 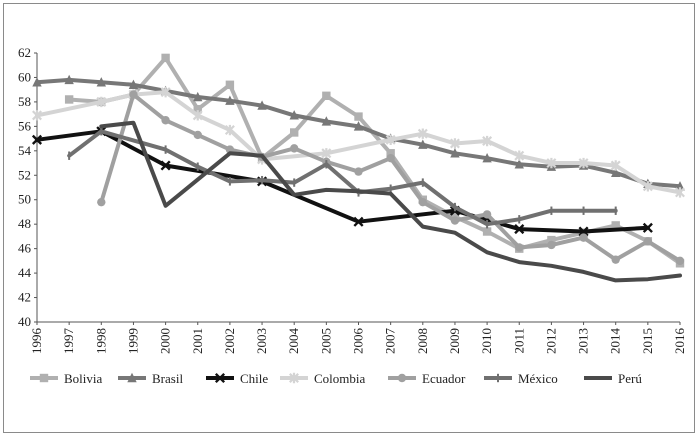 What do you see at coordinates (165, 341) in the screenshot?
I see `x-tick-label: 2000` at bounding box center [165, 341].